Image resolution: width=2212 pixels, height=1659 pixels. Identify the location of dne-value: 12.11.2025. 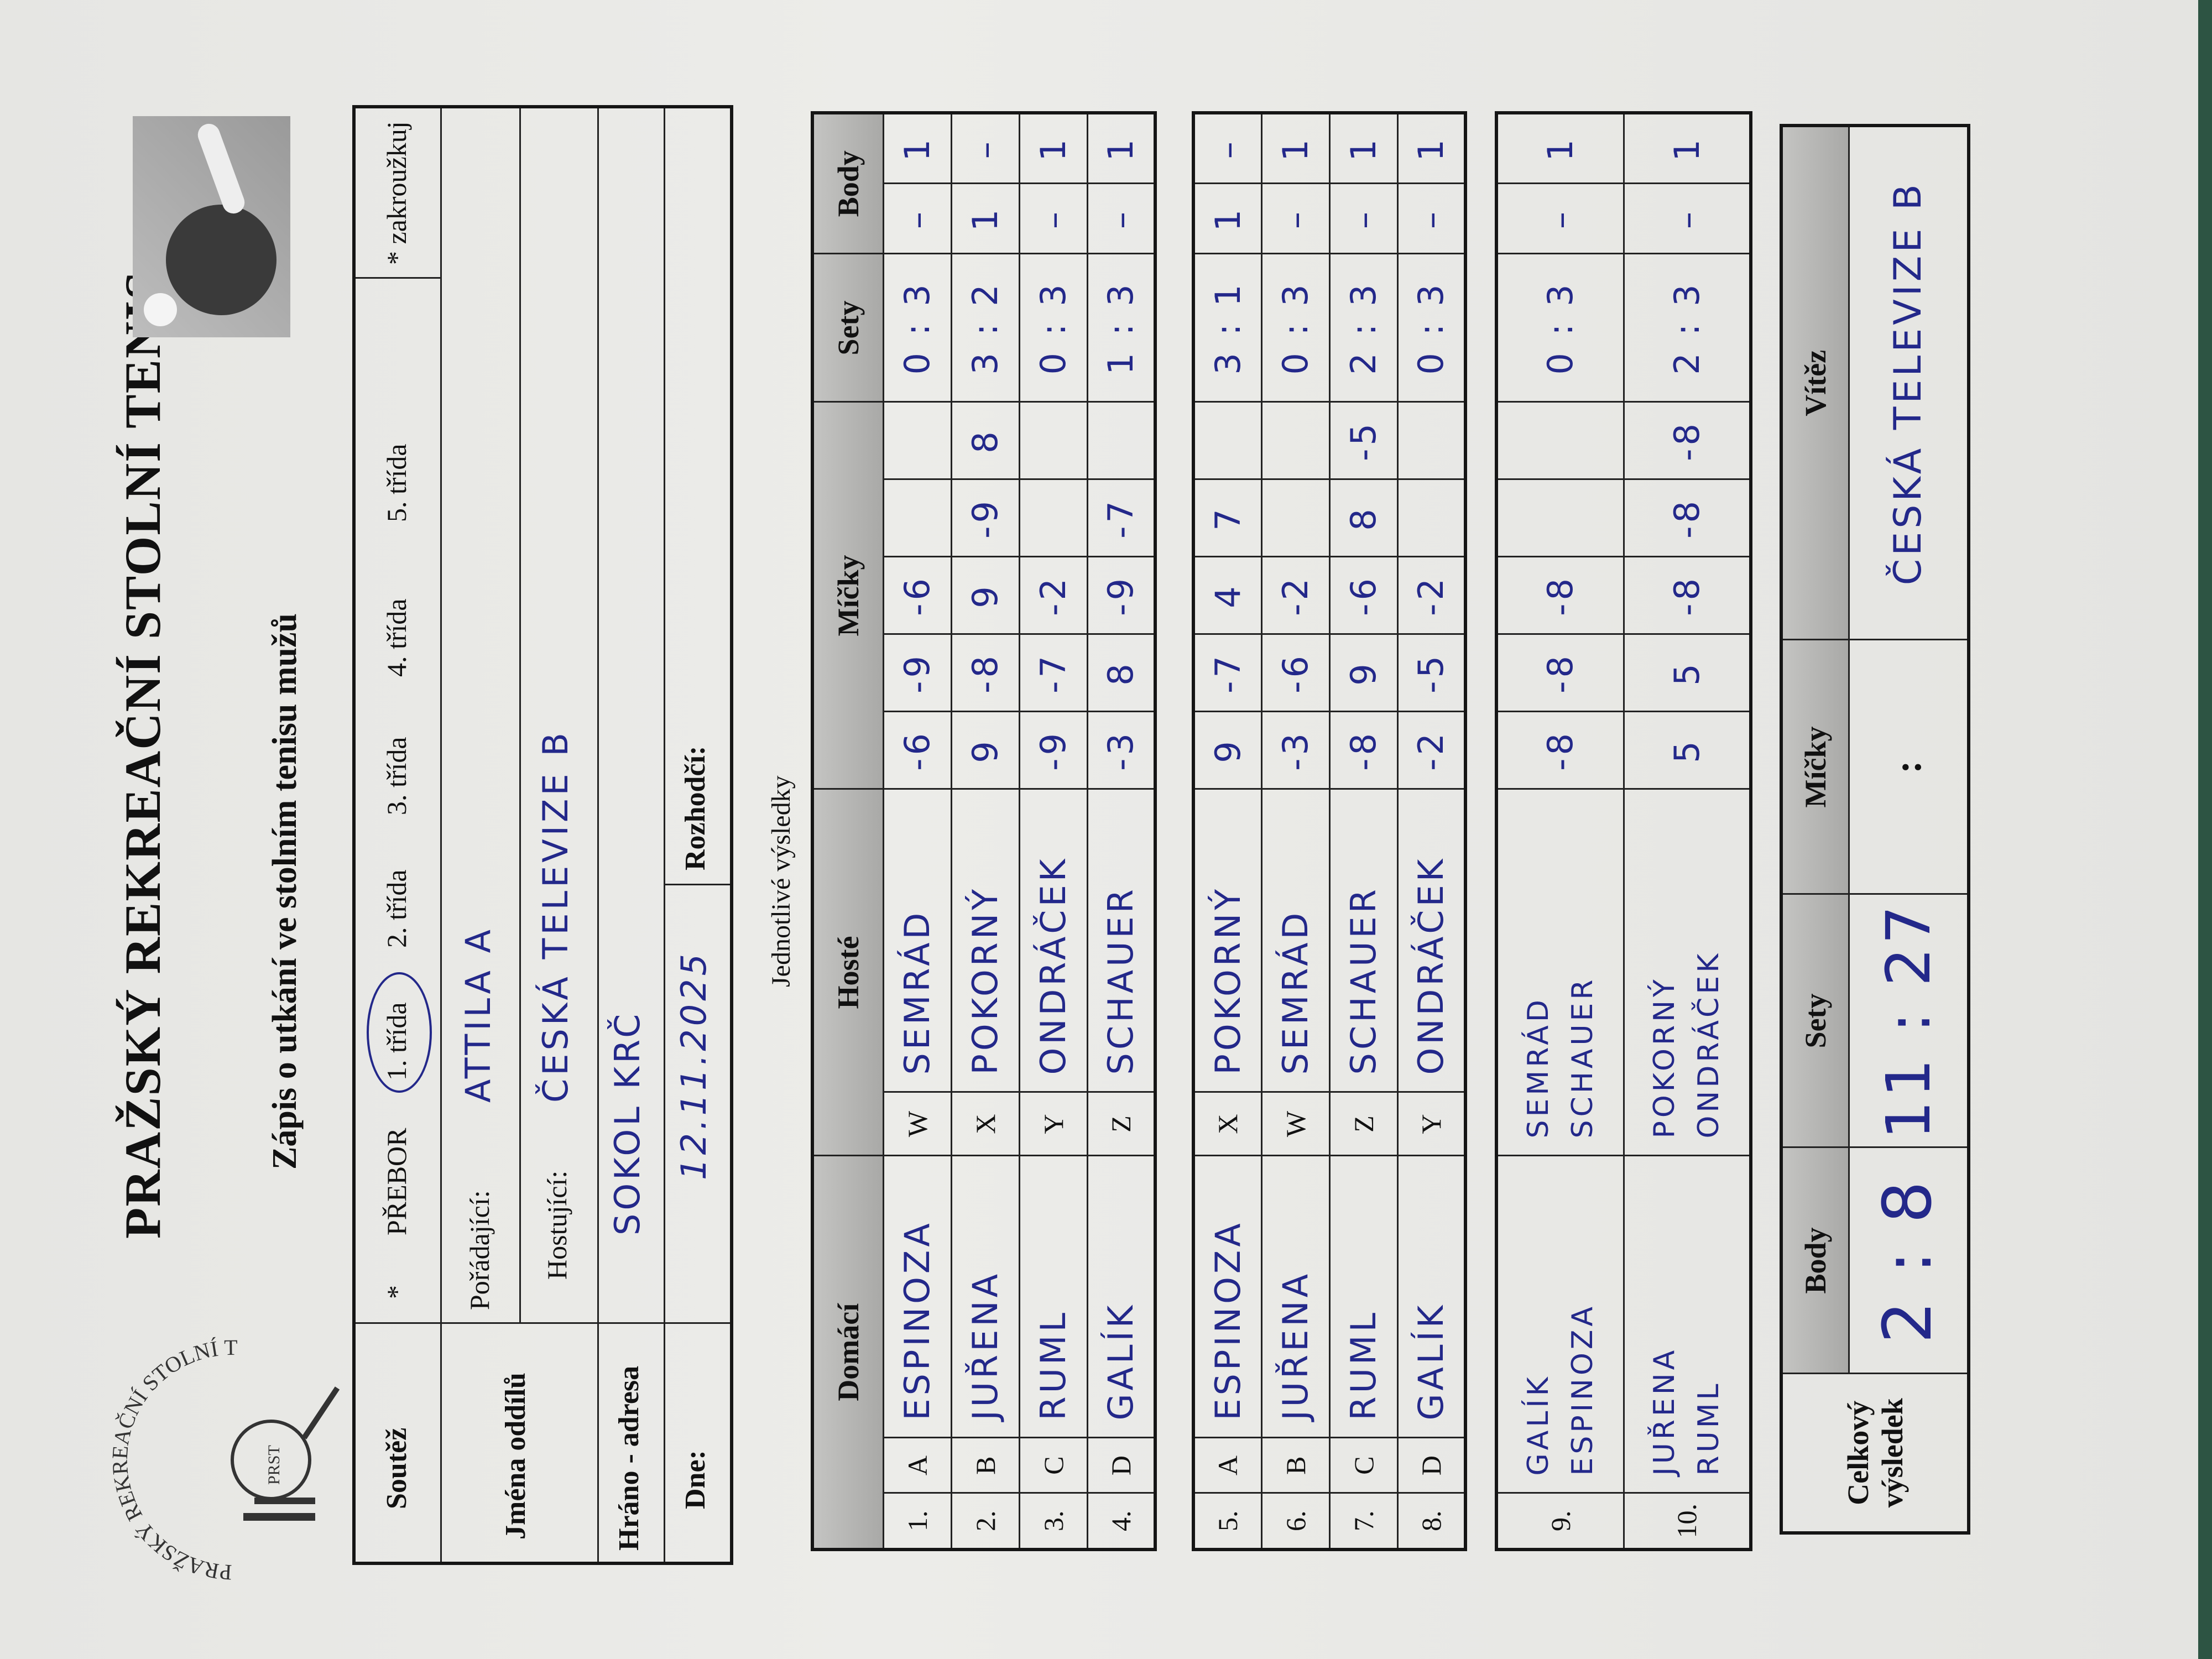
(694, 1065).